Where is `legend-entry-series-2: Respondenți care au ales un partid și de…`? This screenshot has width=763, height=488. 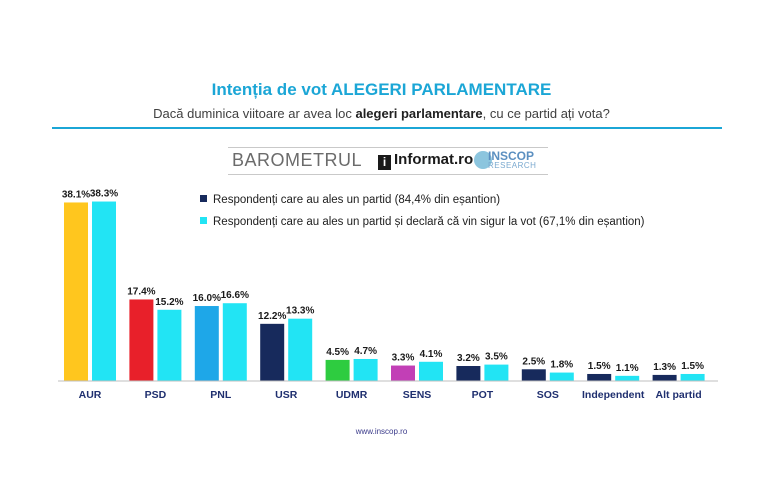
legend-entry-series-2: Respondenți care au ales un partid și de… is located at coordinates (422, 225).